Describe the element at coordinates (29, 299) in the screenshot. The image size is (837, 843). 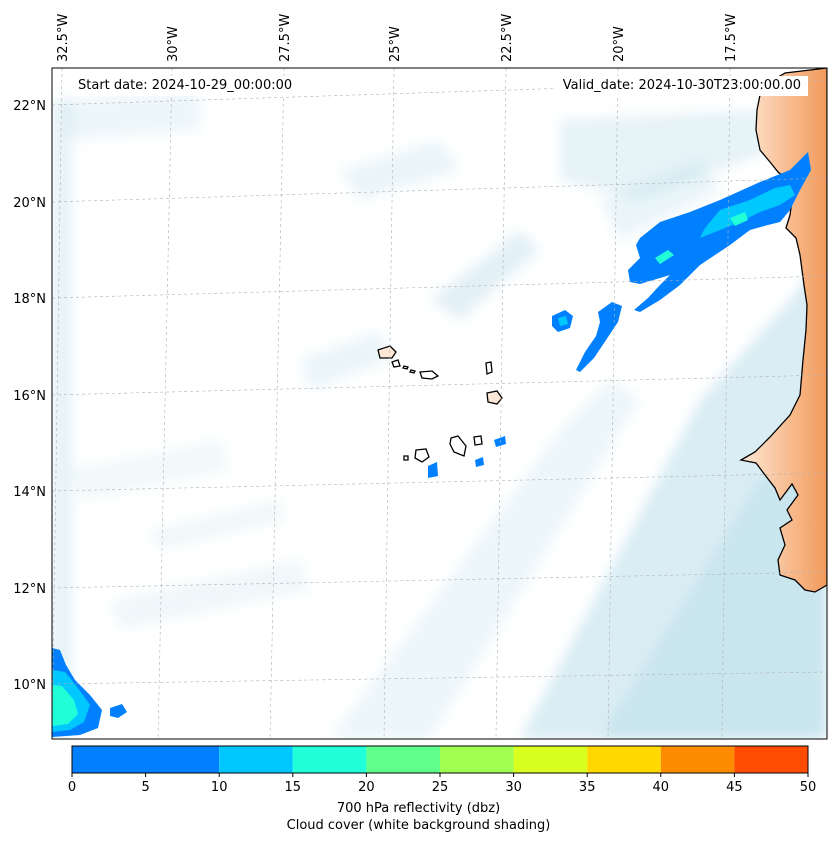
I see `lat-label-18n: 18°N` at that location.